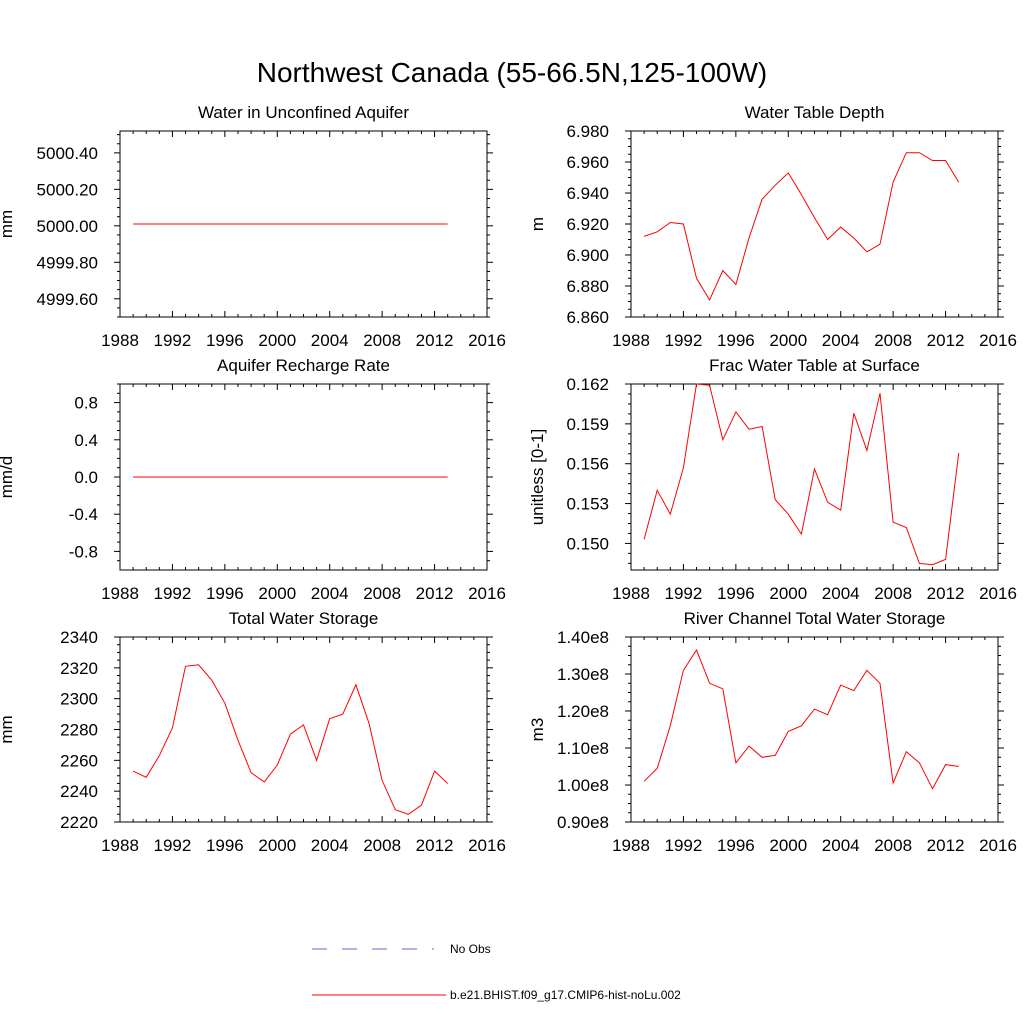 The image size is (1024, 1024). Describe the element at coordinates (583, 637) in the screenshot. I see `y-tick-label: 1.40e8` at that location.